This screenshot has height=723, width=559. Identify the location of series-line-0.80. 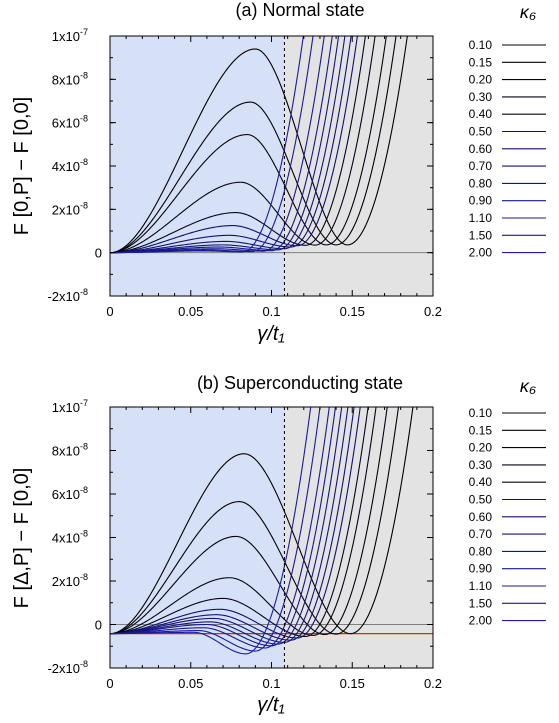
(226, 526).